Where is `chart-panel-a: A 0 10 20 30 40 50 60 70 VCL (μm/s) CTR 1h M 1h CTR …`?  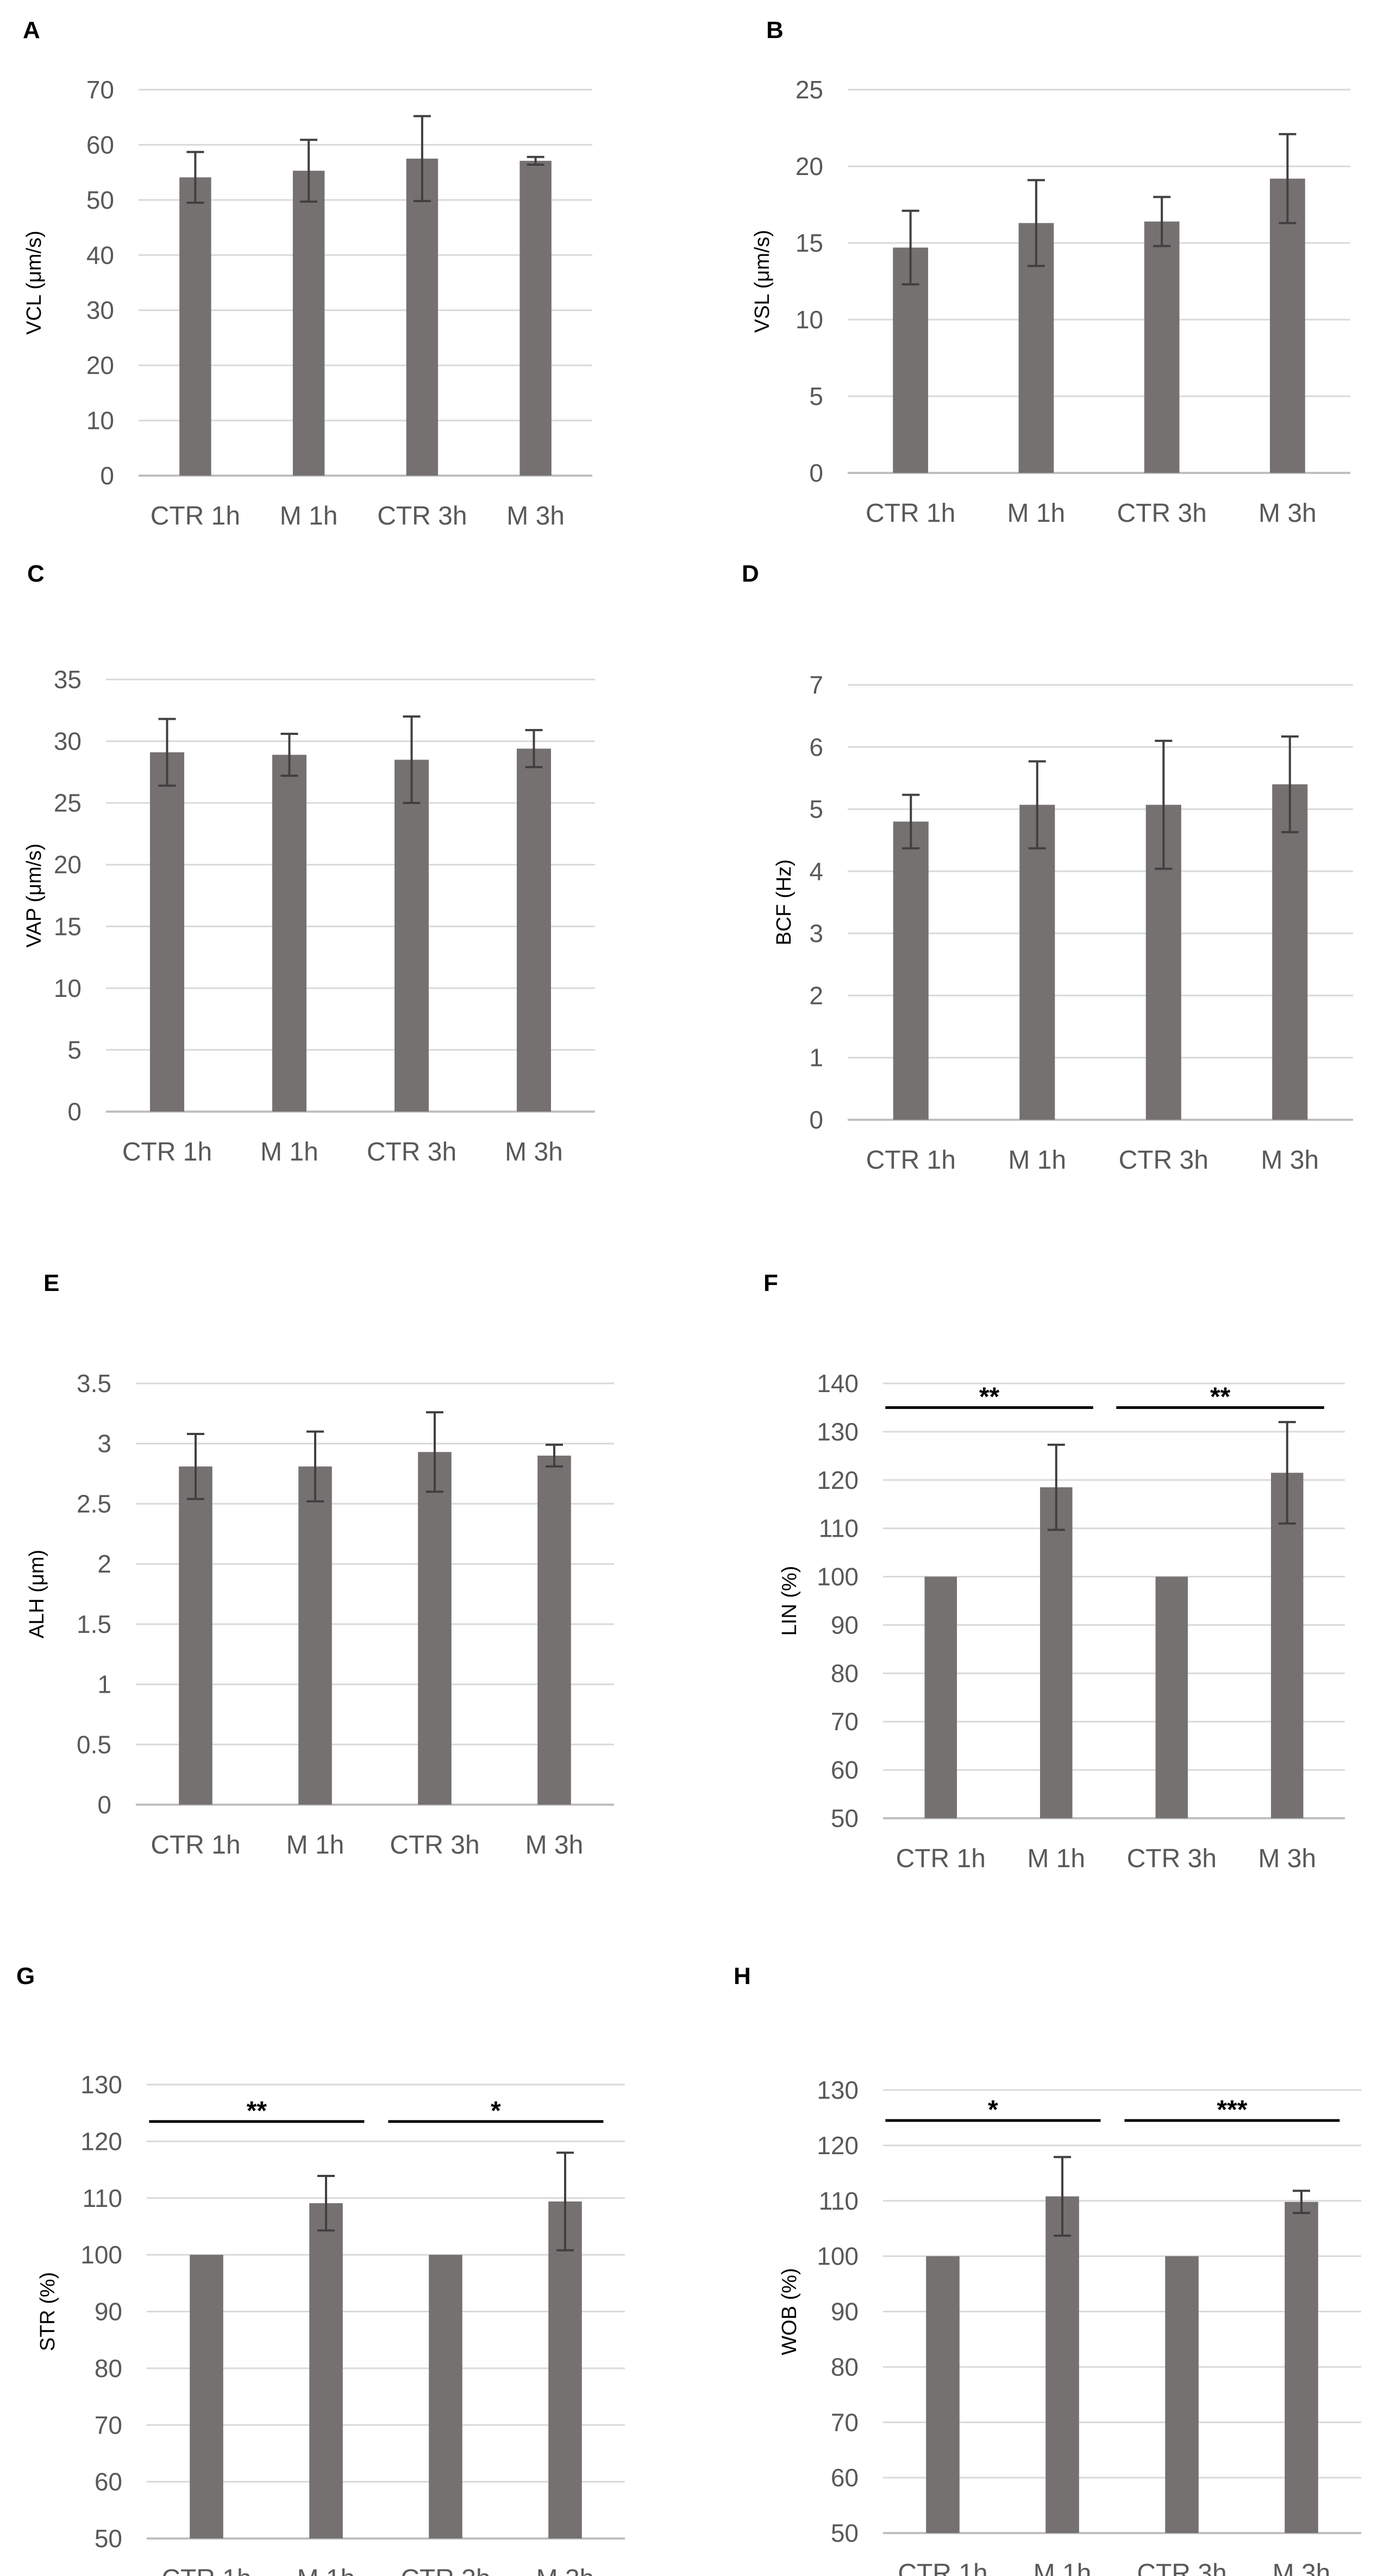 chart-panel-a: A 0 10 20 30 40 50 60 70 VCL (μm/s) CTR 1h M 1h CTR … is located at coordinates (308, 274).